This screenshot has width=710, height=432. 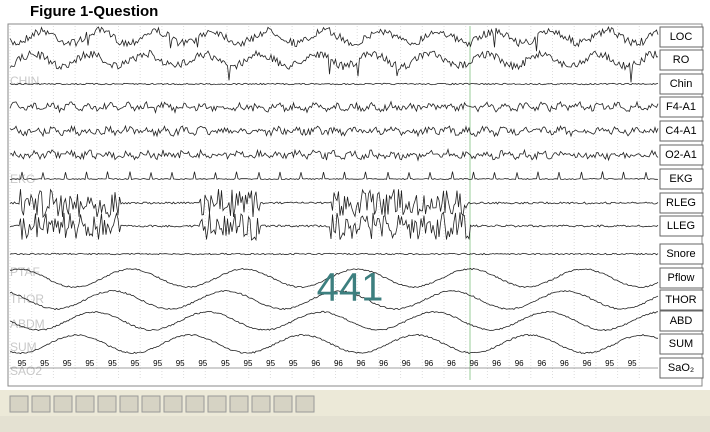 I want to click on channel-label: C4-A1, so click(x=680, y=131).